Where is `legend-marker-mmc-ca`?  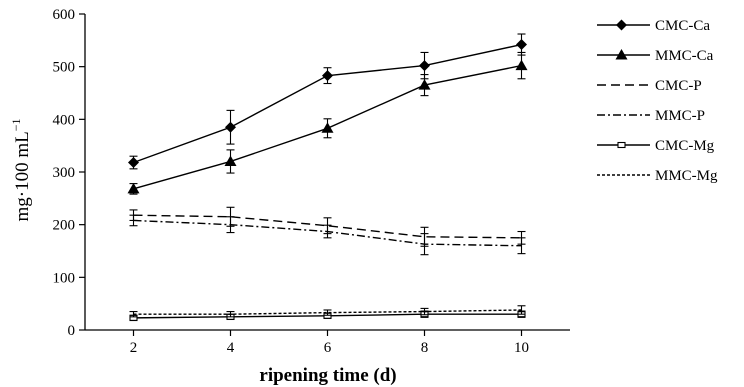 legend-marker-mmc-ca is located at coordinates (621, 54).